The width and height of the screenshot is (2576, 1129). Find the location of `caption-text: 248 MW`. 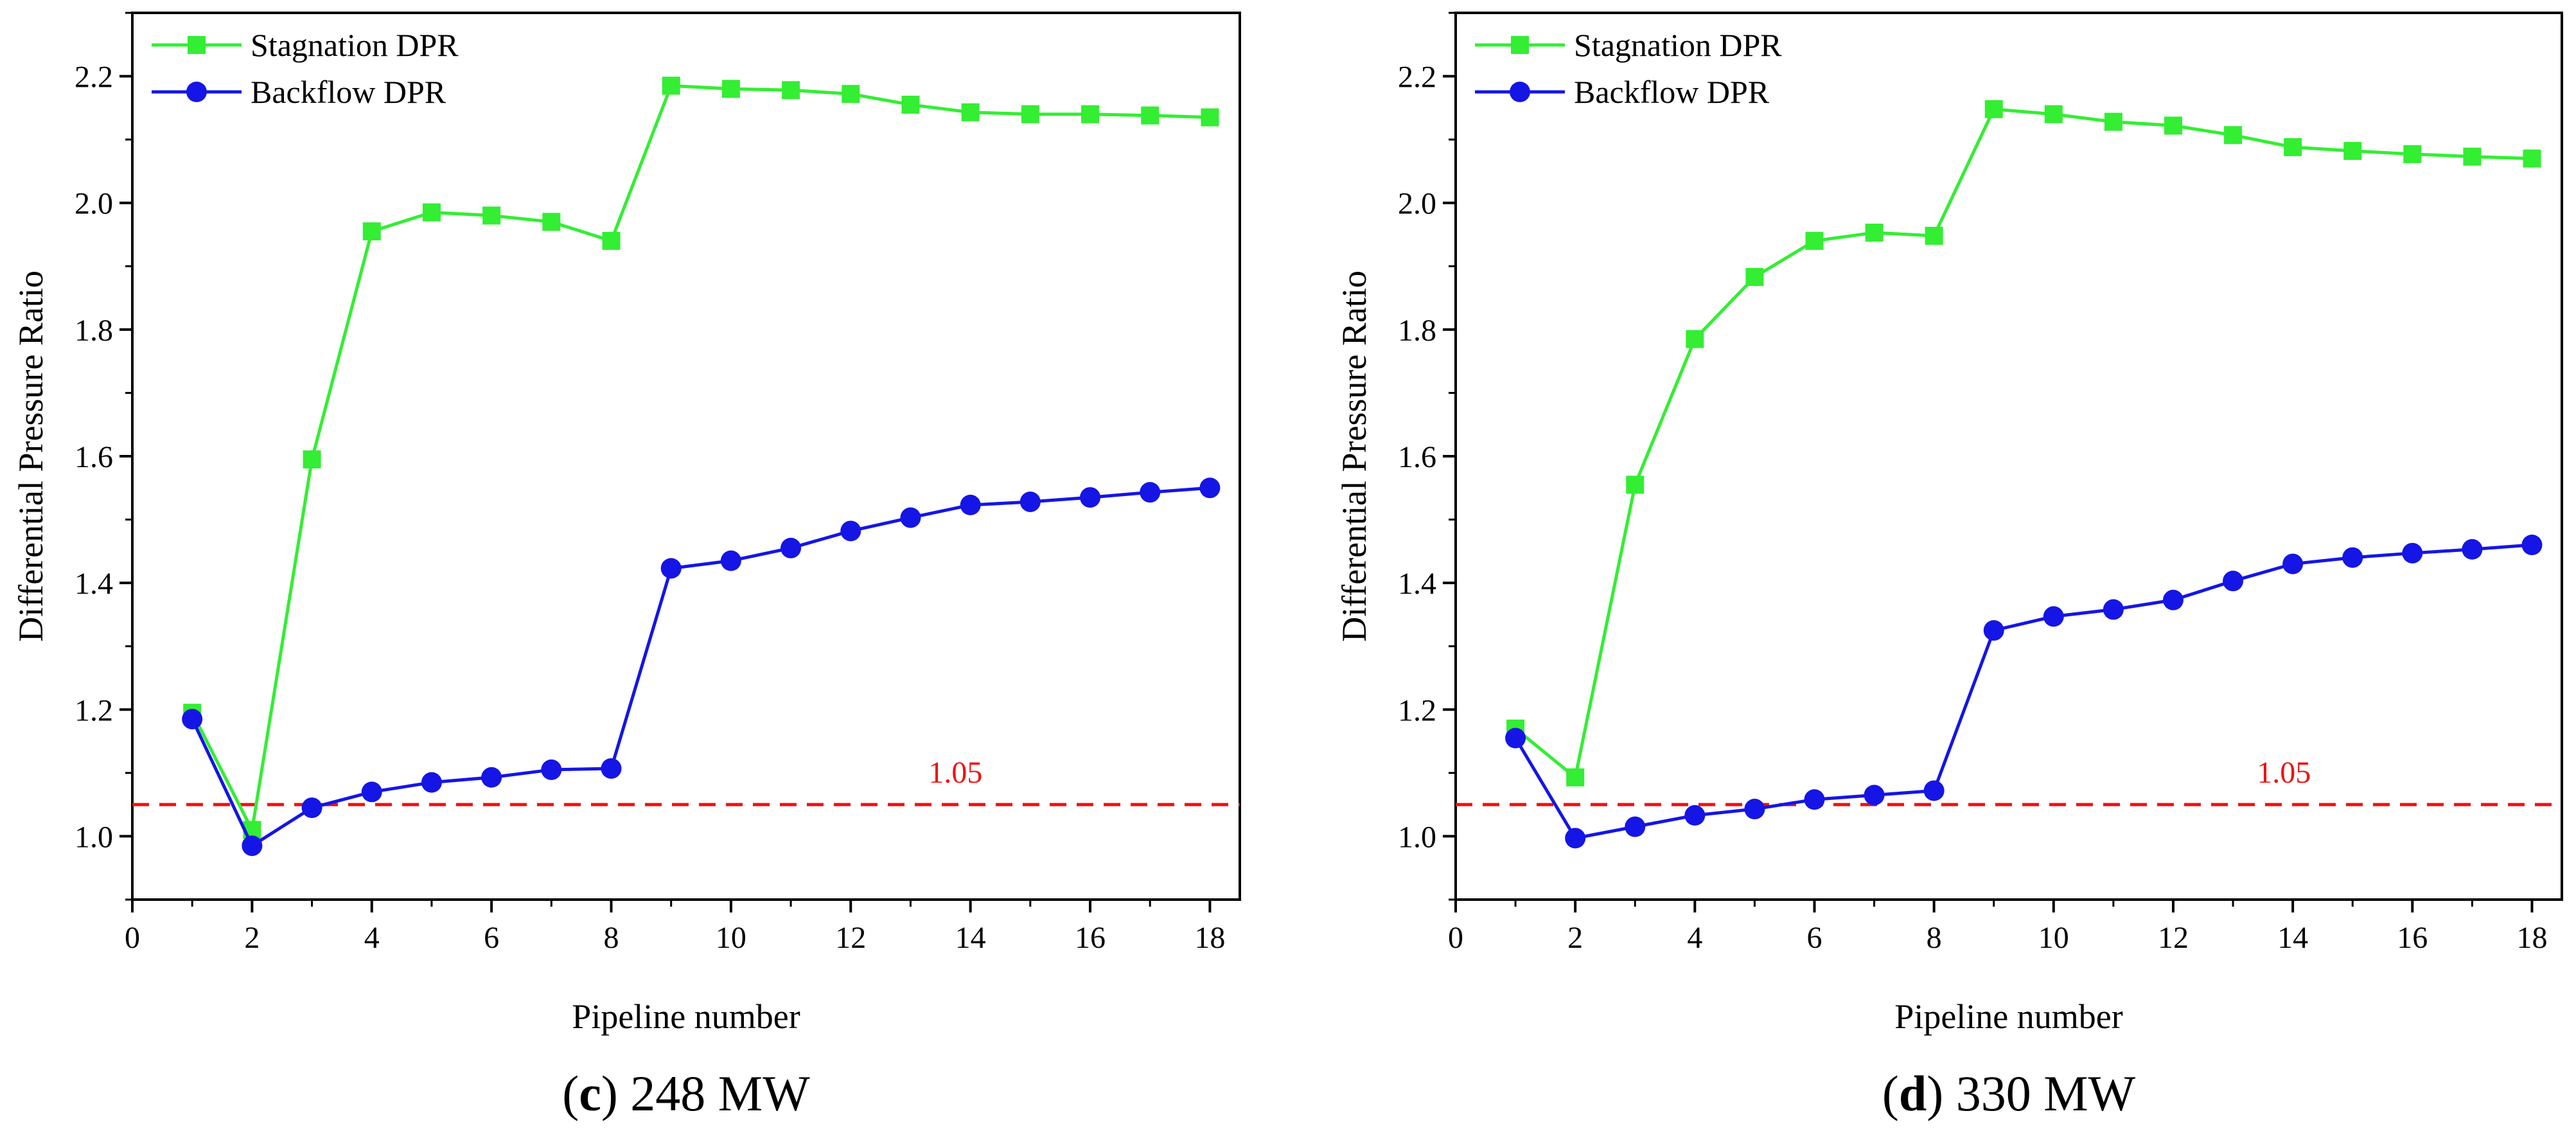

caption-text: 248 MW is located at coordinates (714, 1093).